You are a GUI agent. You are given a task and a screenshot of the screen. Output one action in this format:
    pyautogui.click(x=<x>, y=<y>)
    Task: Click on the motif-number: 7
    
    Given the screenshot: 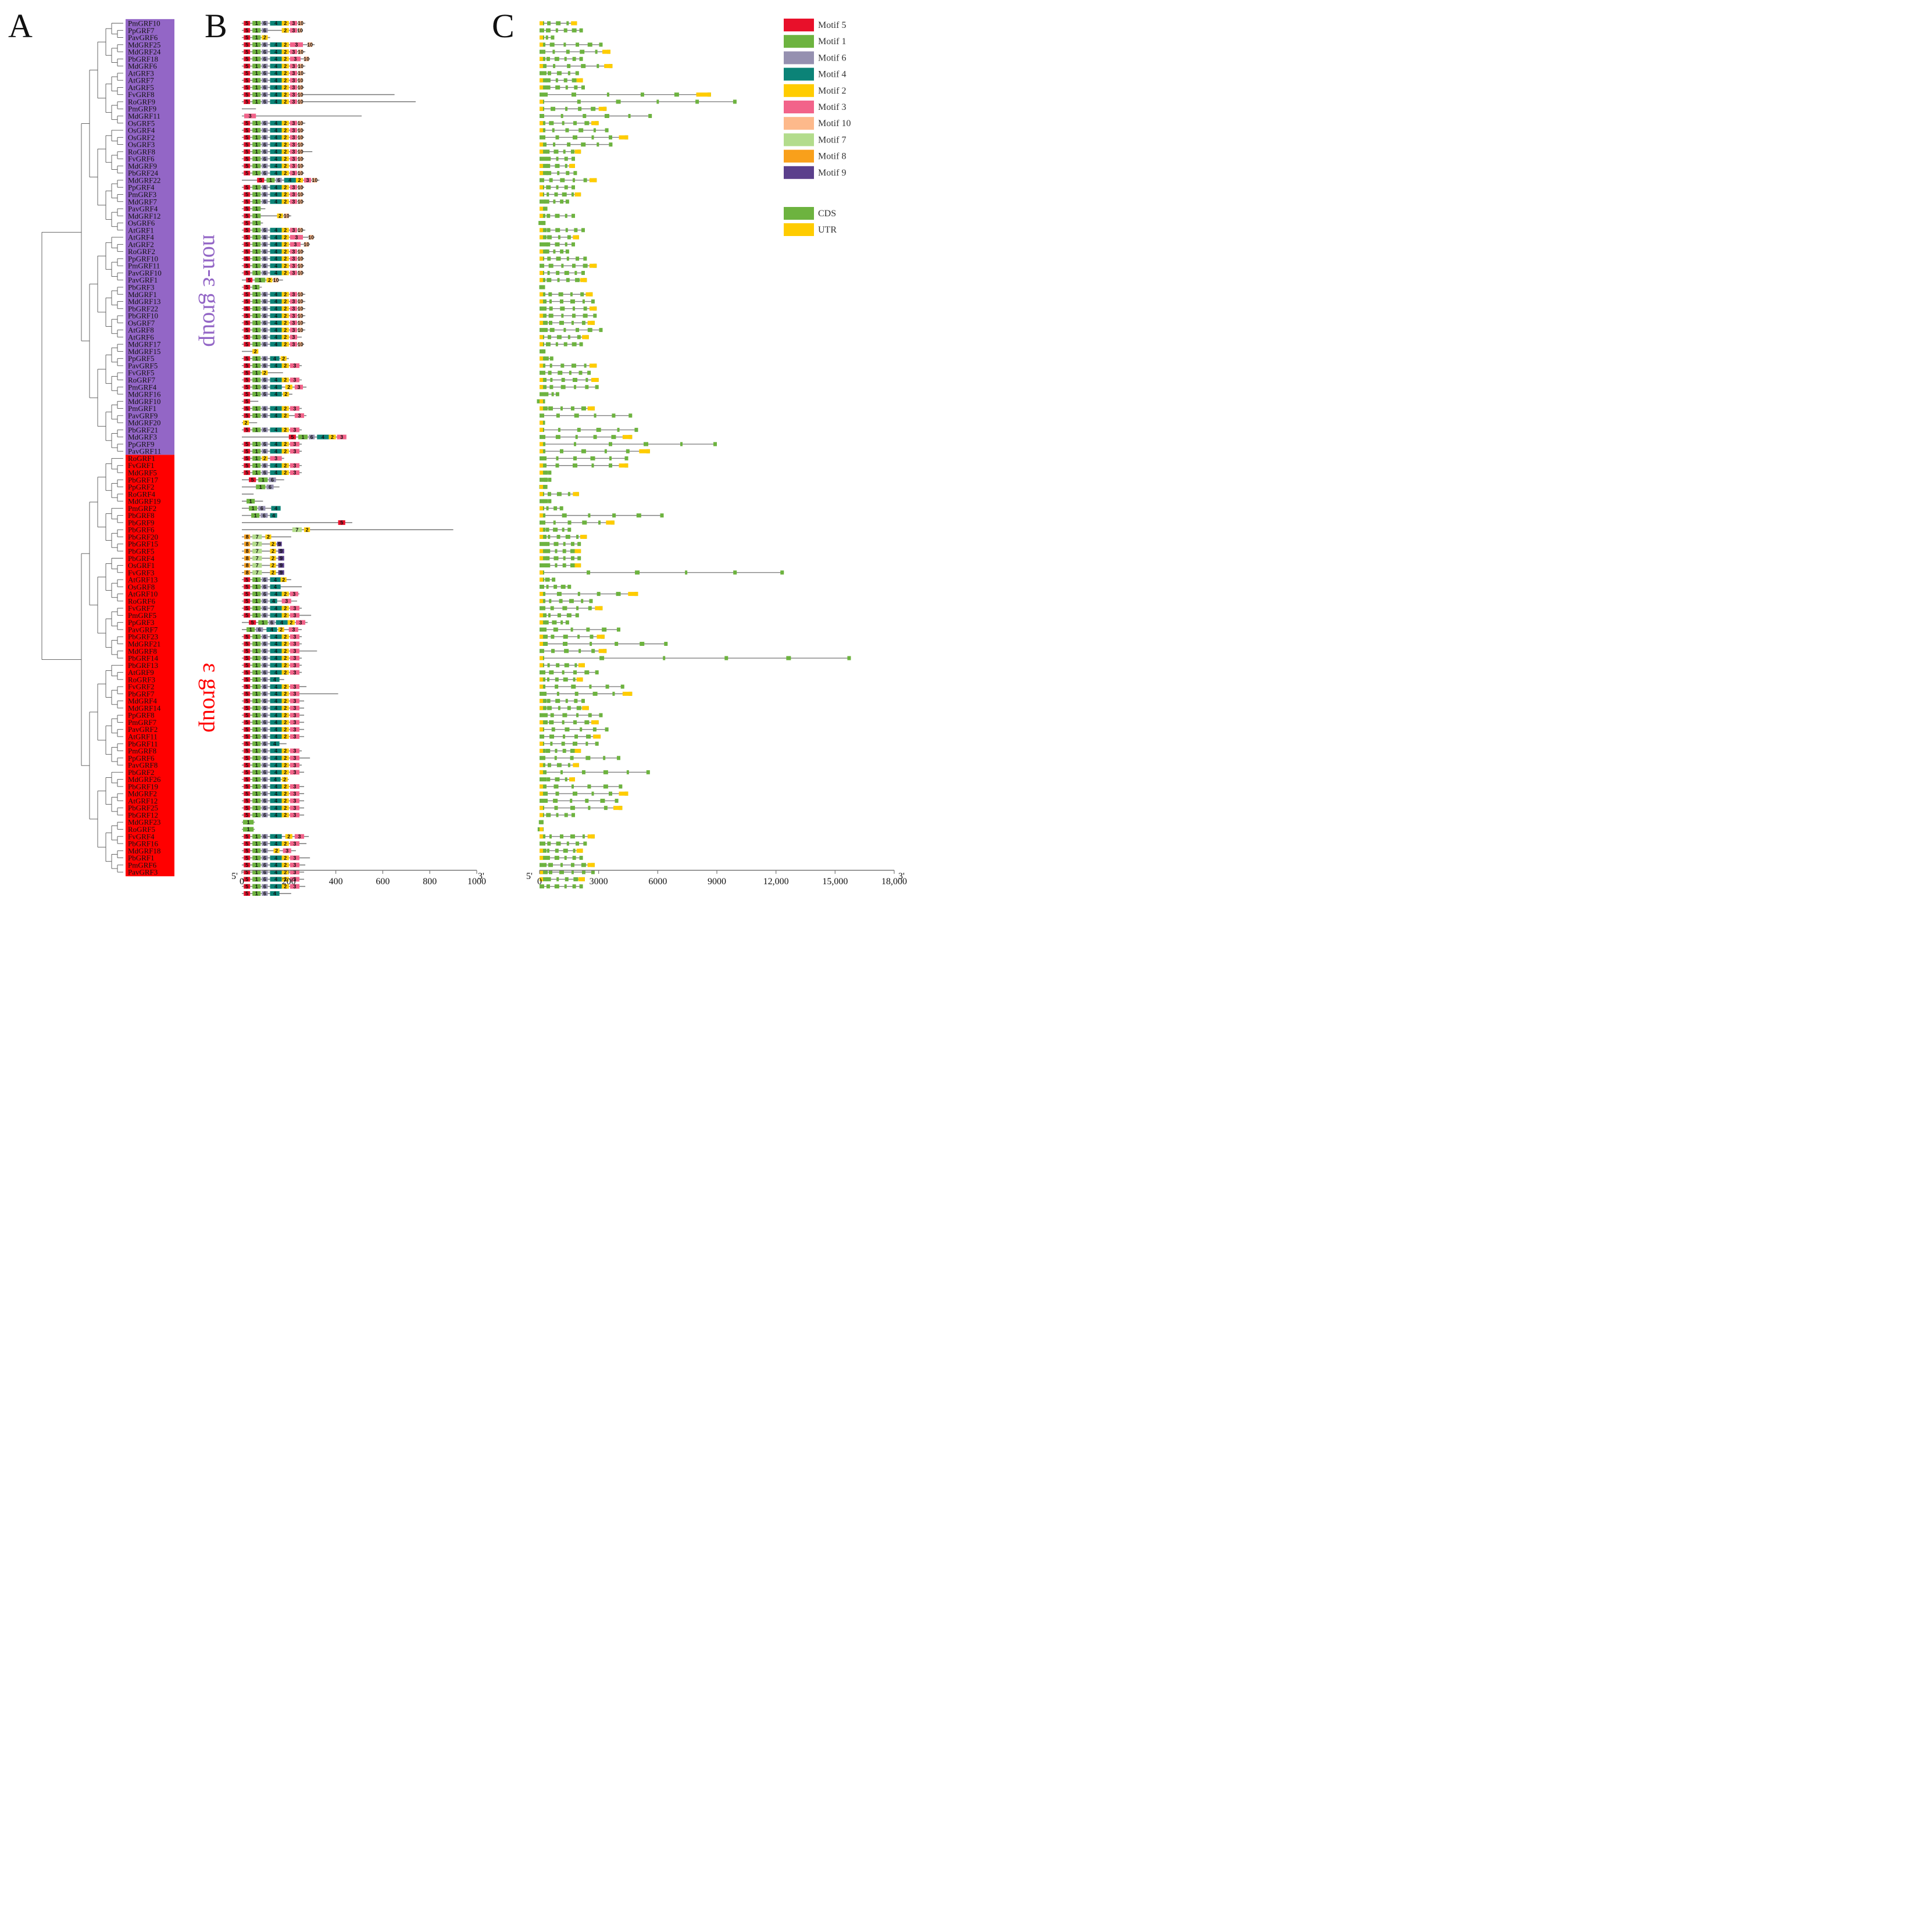 What is the action you would take?
    pyautogui.click(x=296, y=530)
    